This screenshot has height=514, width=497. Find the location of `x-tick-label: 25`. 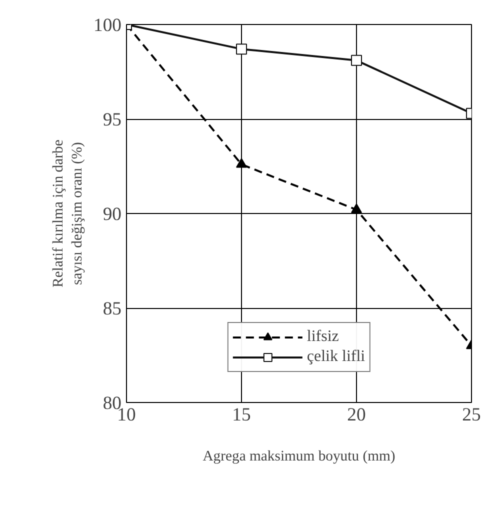

x-tick-label: 25 is located at coordinates (471, 415).